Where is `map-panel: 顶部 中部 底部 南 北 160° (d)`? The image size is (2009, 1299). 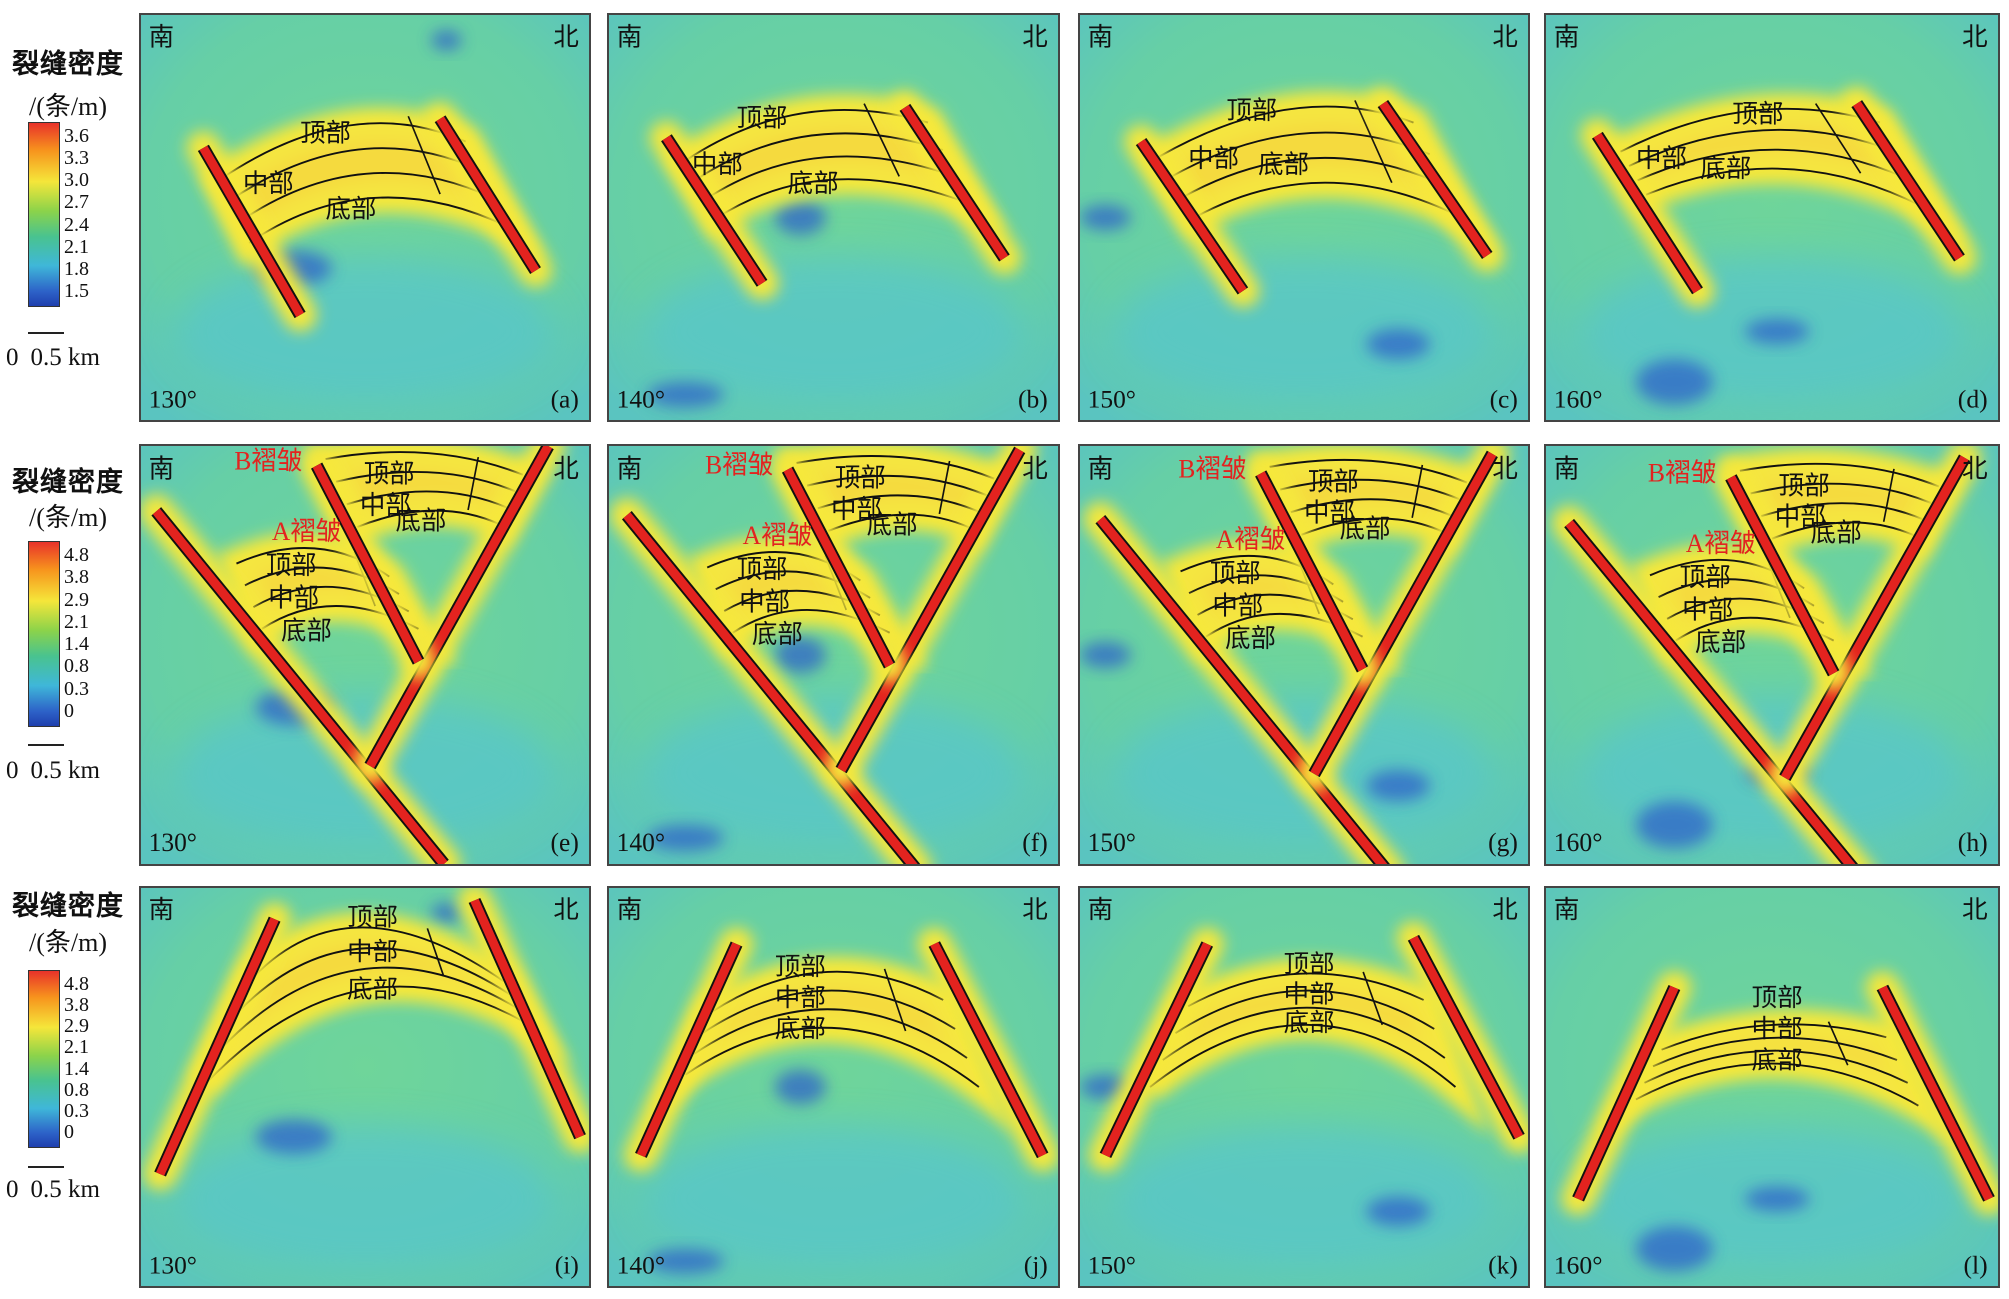 map-panel: 顶部 中部 底部 南 北 160° (d) is located at coordinates (1772, 217).